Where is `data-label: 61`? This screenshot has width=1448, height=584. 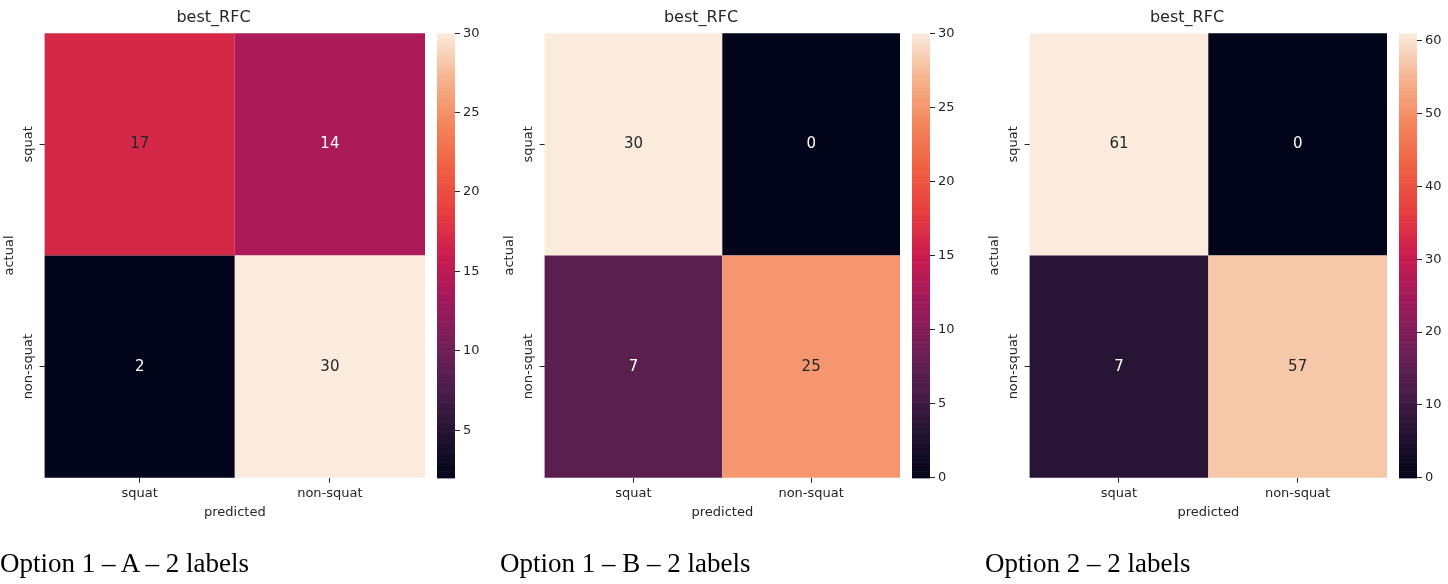
data-label: 61 is located at coordinates (1119, 143).